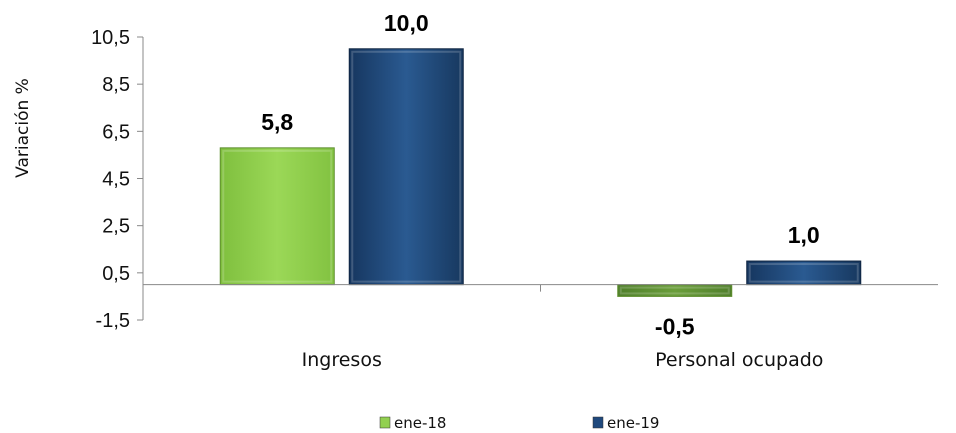 The image size is (956, 433). I want to click on category-label: Personal ocupado, so click(739, 360).